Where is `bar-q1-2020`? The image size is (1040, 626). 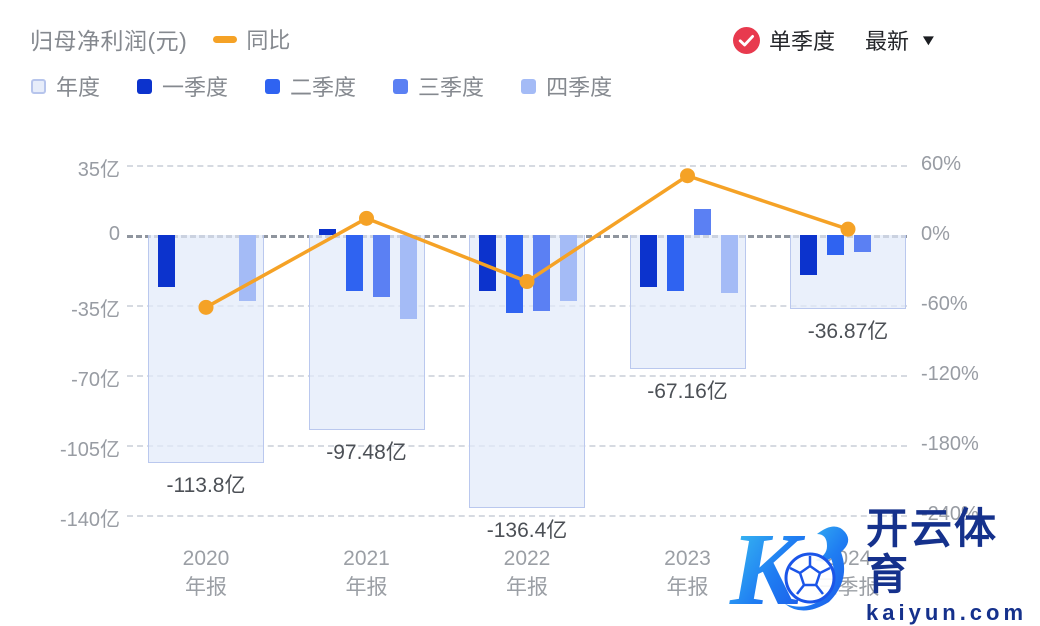 bar-q1-2020 is located at coordinates (166, 261).